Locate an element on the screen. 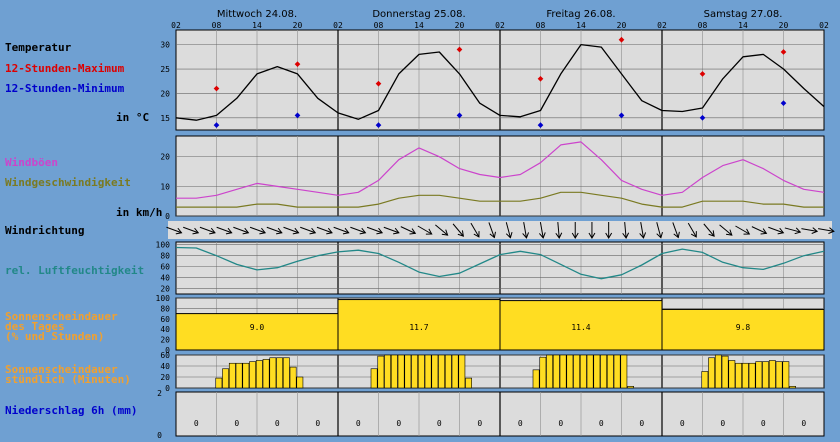 Image resolution: width=840 pixels, height=442 pixels. y-tick-label: 2 is located at coordinates (159, 393).